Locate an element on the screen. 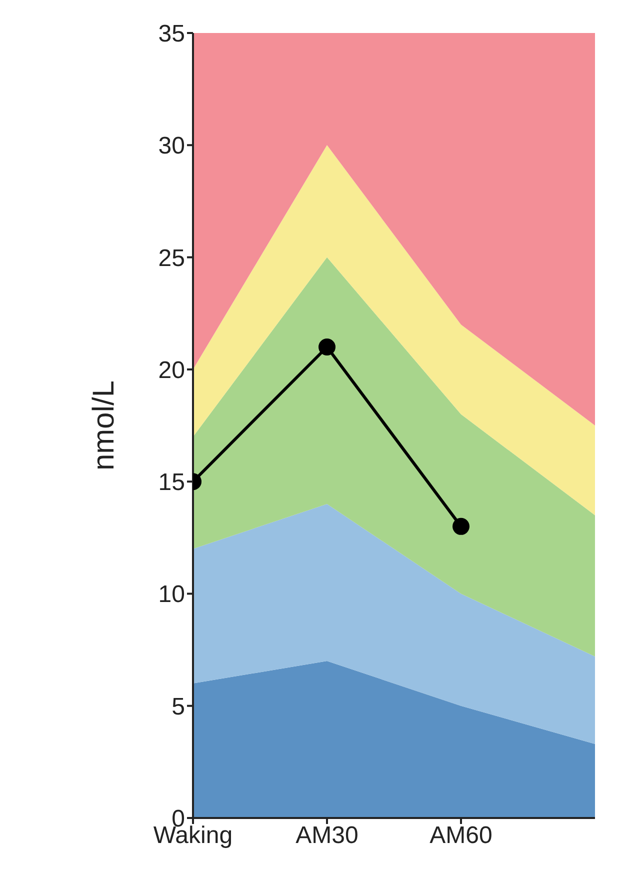 The image size is (633, 887). x-tick-label: AM60 is located at coordinates (461, 836).